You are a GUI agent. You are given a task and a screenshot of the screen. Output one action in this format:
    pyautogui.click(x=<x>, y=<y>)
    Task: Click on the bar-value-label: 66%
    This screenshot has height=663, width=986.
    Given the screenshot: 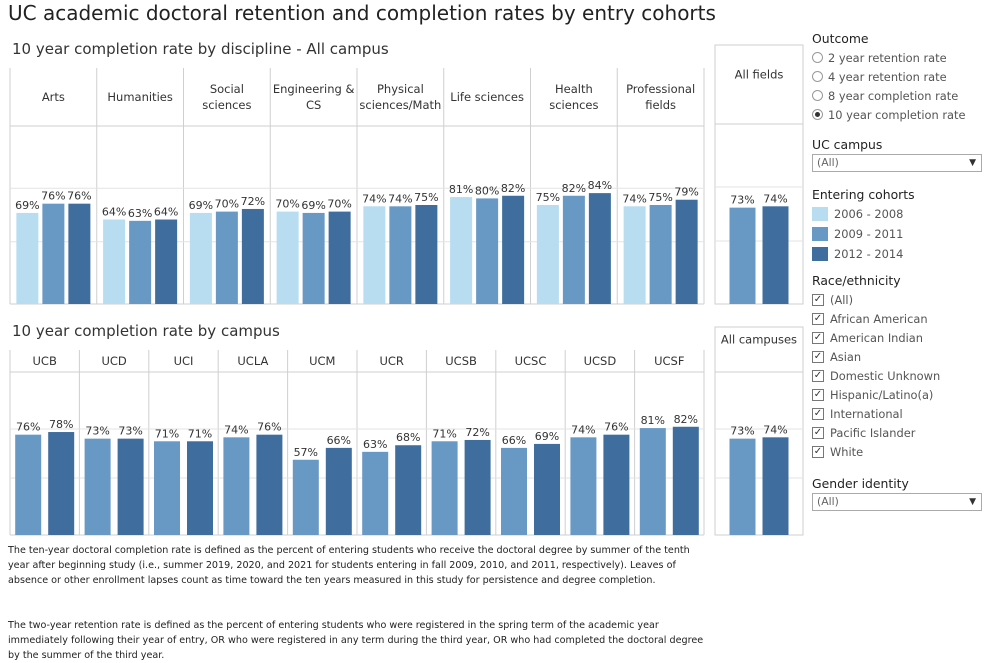 What is the action you would take?
    pyautogui.click(x=339, y=440)
    